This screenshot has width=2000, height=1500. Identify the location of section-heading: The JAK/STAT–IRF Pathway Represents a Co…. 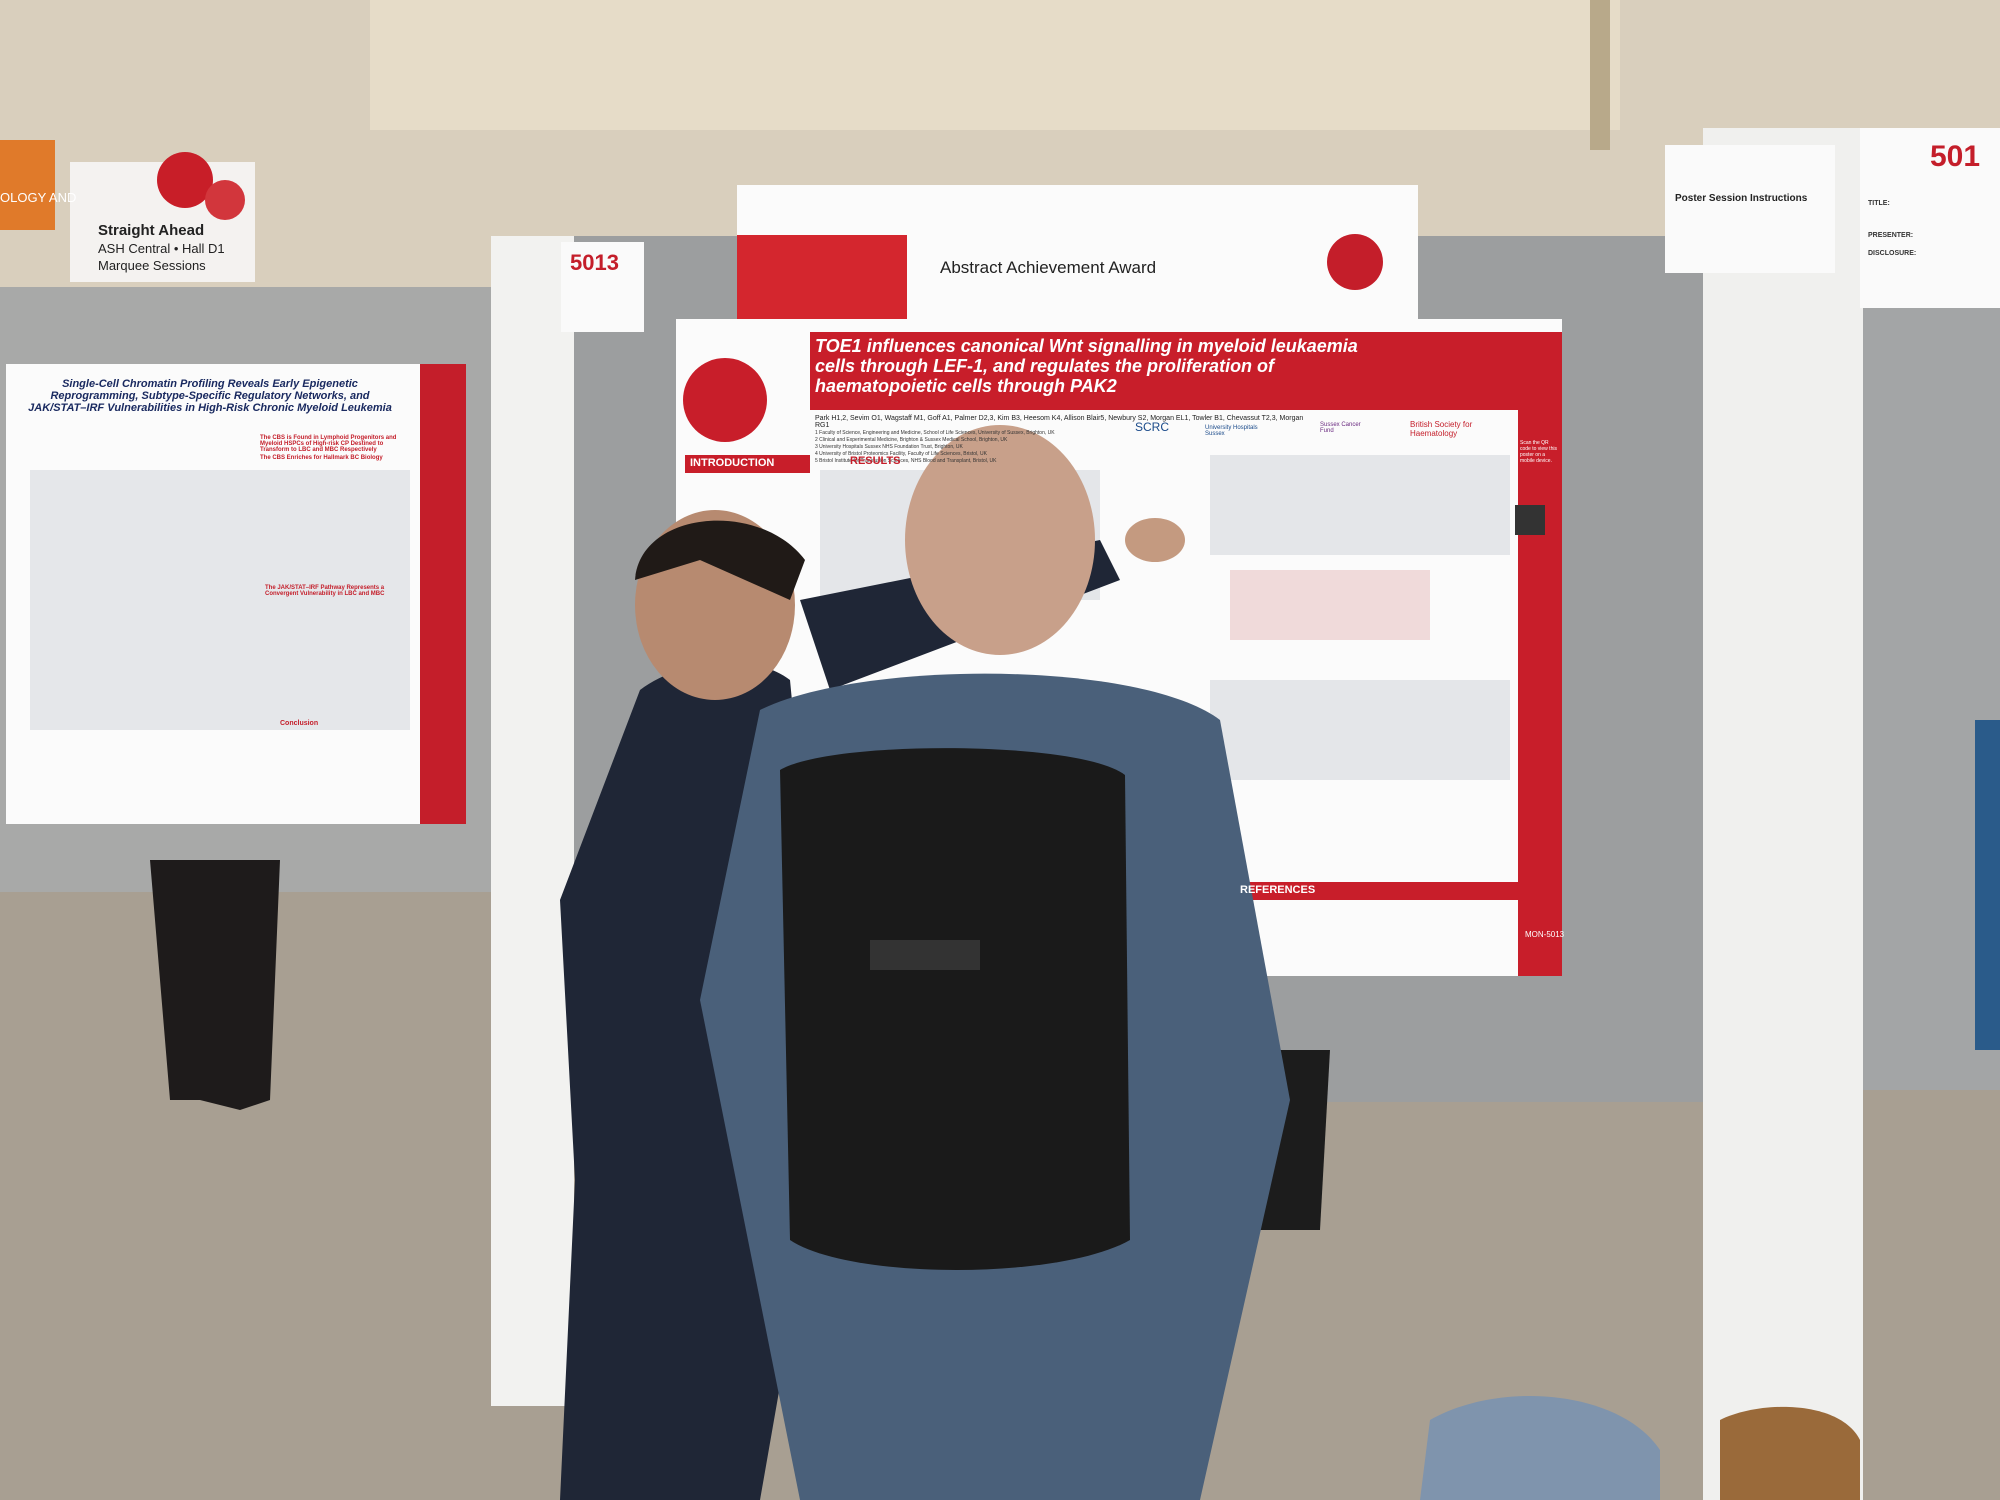
(325, 591).